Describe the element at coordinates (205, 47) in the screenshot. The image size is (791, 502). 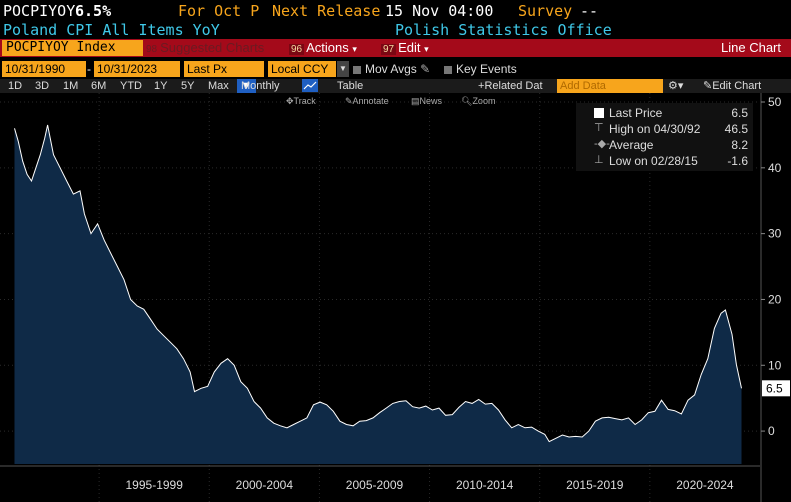
I see `suggested-charts-button: 98 Suggested Charts` at that location.